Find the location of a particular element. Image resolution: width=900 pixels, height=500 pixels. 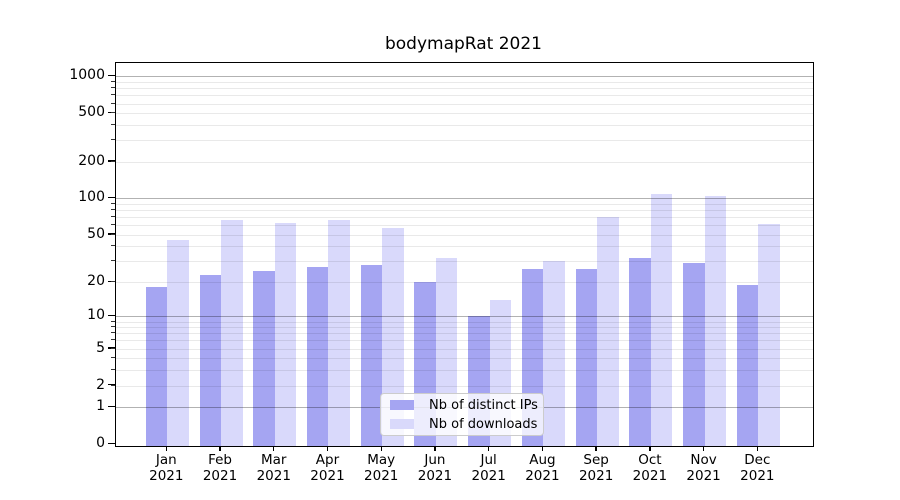

x-tick-label: Mar 2021 is located at coordinates (274, 468).